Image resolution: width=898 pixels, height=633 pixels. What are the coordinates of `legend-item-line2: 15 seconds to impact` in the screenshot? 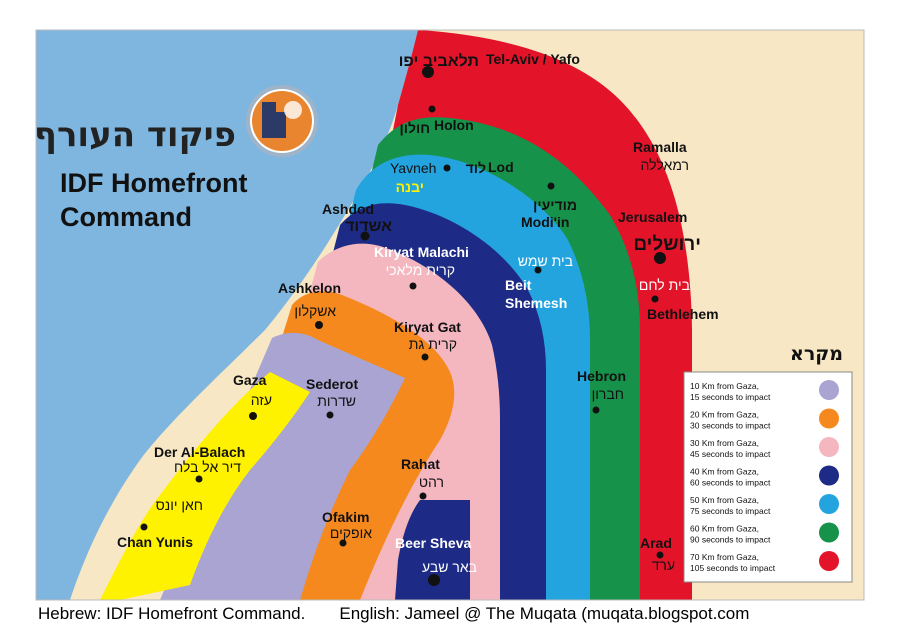 It's located at (730, 397).